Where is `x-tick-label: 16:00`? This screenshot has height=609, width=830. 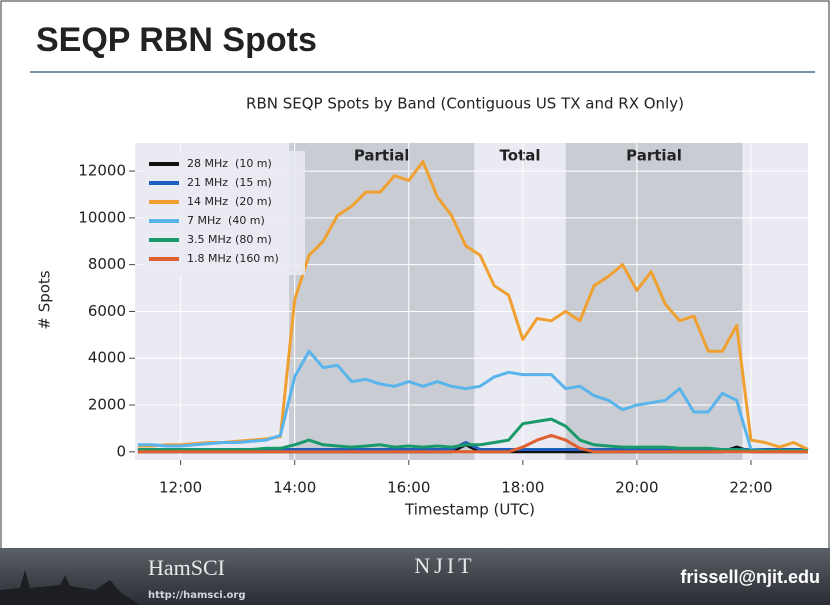
x-tick-label: 16:00 is located at coordinates (408, 488).